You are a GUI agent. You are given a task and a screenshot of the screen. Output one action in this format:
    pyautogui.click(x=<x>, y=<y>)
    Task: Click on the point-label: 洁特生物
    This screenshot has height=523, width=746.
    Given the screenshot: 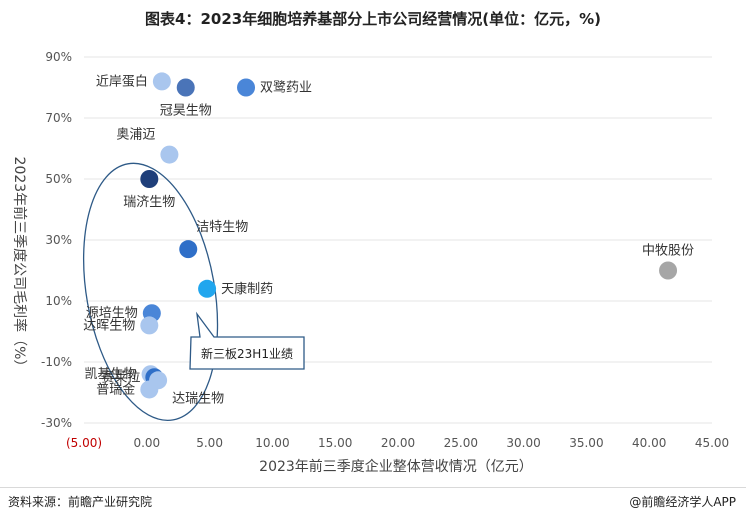 What is the action you would take?
    pyautogui.click(x=222, y=227)
    